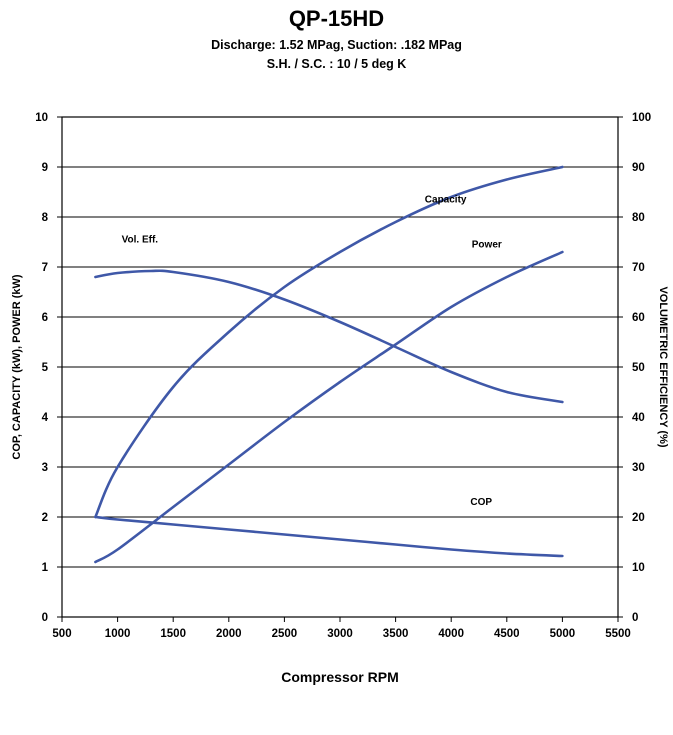 The image size is (673, 735). Describe the element at coordinates (451, 634) in the screenshot. I see `x-tick-label: 4000` at that location.